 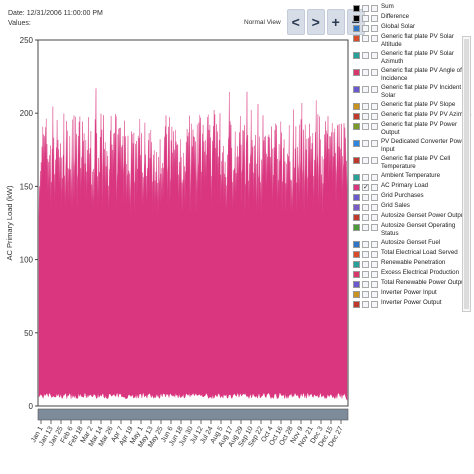 What do you see at coordinates (412, 17) in the screenshot?
I see `legend-item: Difference` at bounding box center [412, 17].